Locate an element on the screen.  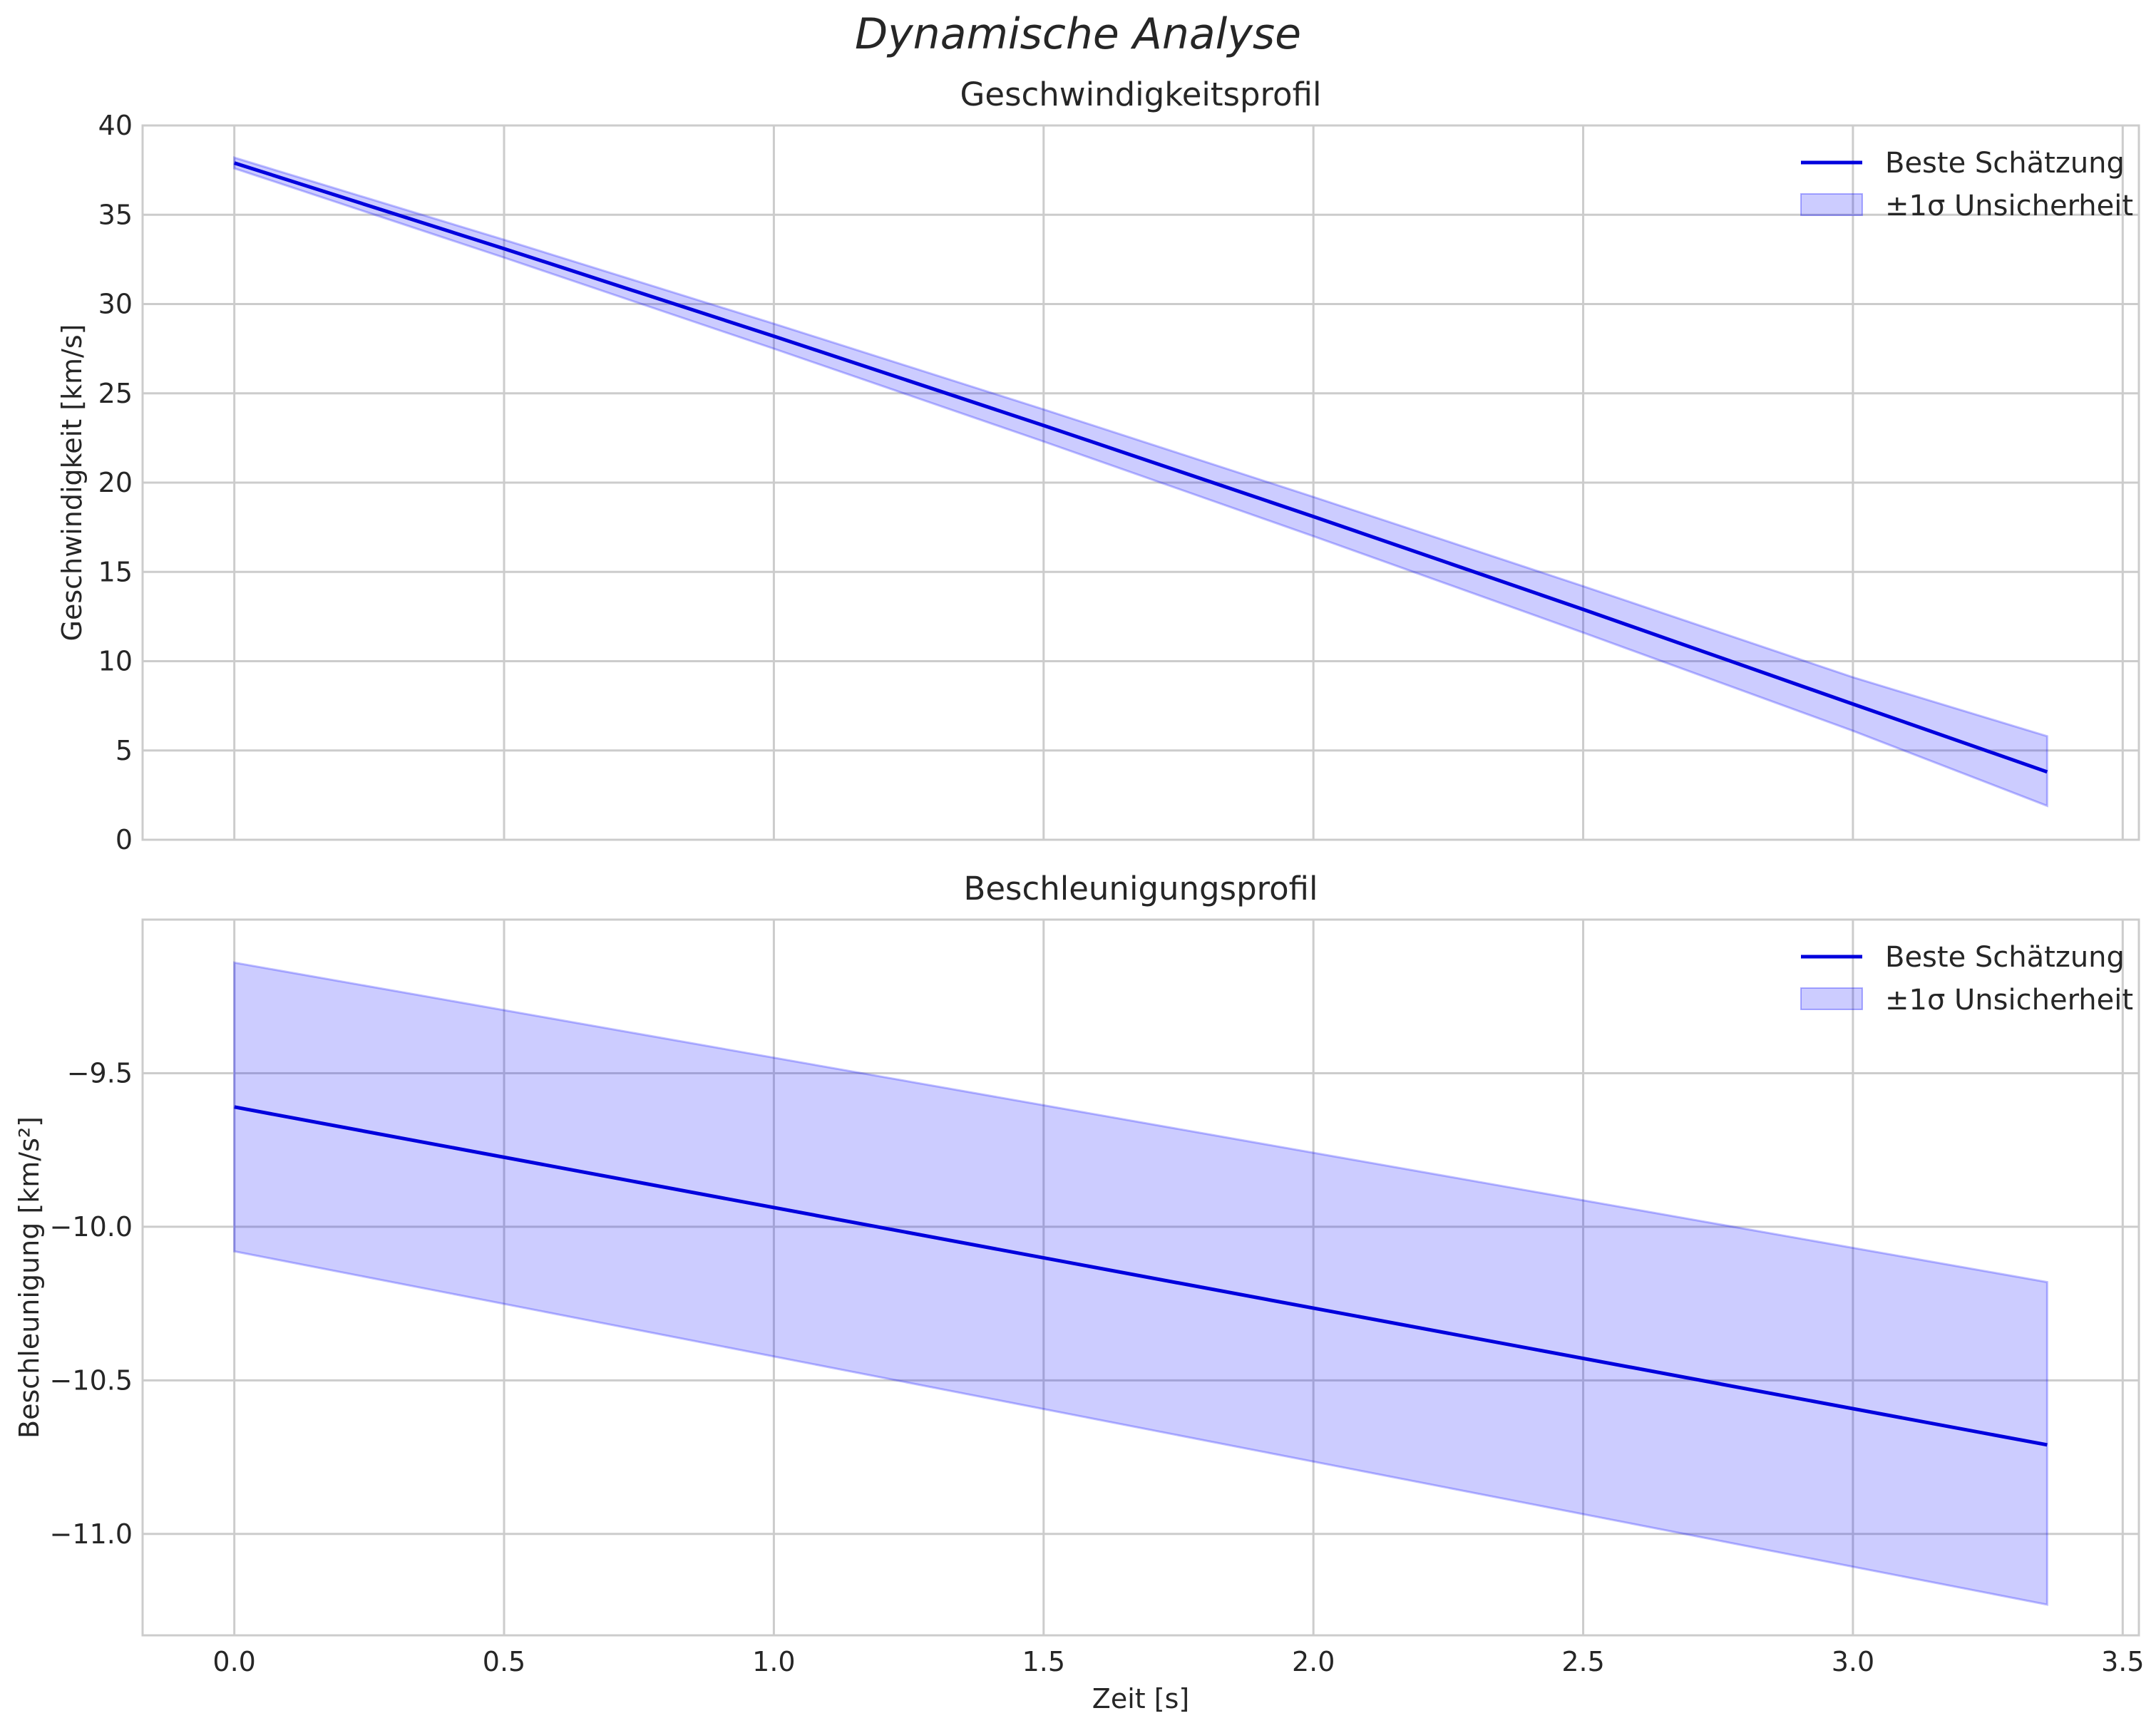
y-tick-label: −10.0 is located at coordinates (91, 1227).